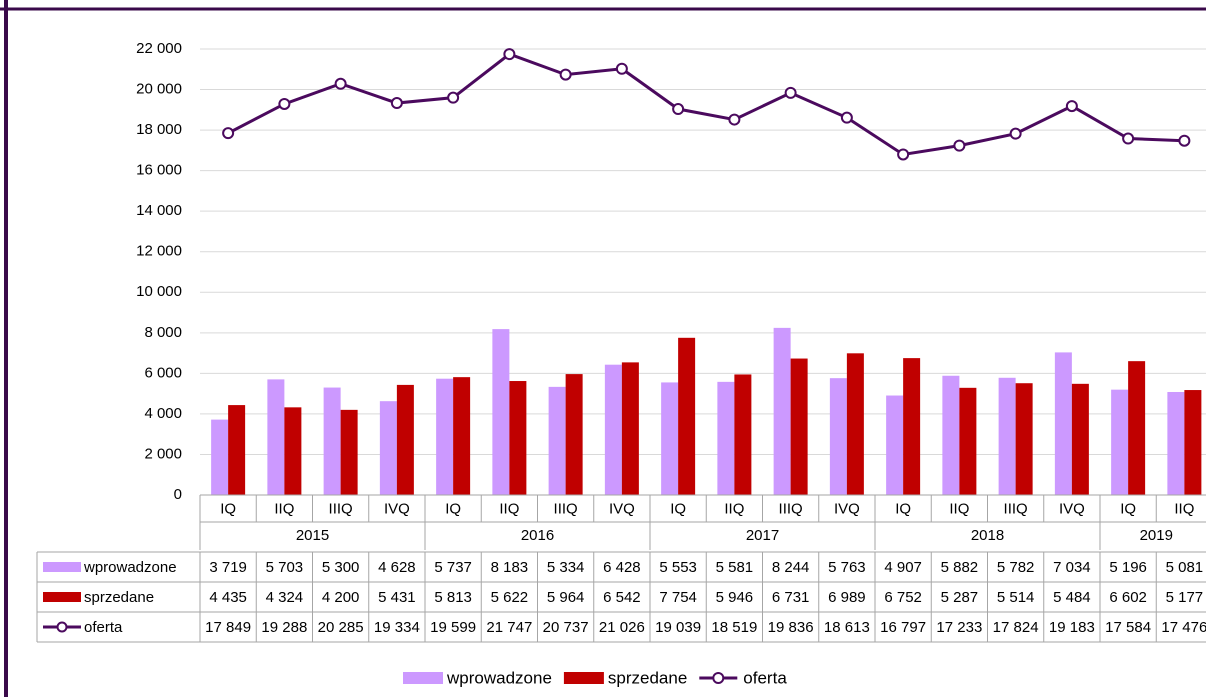  I want to click on y-tick-label: 4 000, so click(163, 413).